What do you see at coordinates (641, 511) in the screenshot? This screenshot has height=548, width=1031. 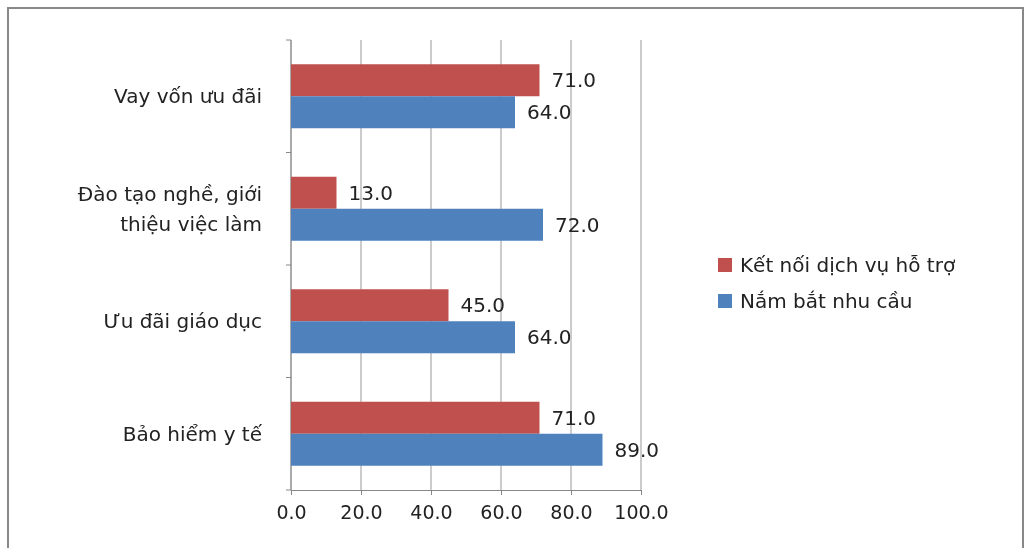 I see `x-tick-label: 100.0` at bounding box center [641, 511].